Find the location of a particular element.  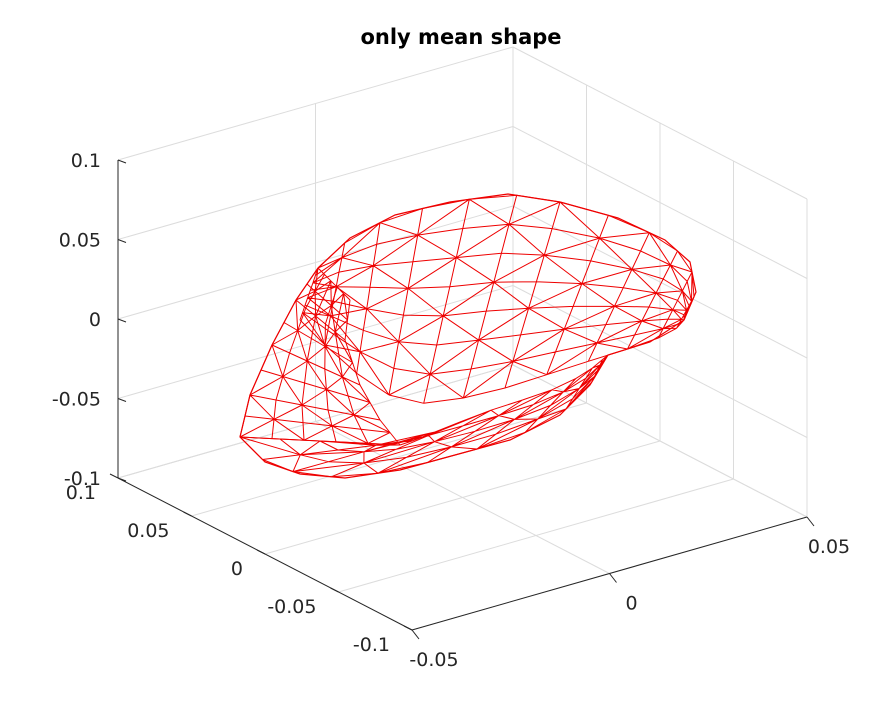

y-tick-label: 0 is located at coordinates (237, 569).